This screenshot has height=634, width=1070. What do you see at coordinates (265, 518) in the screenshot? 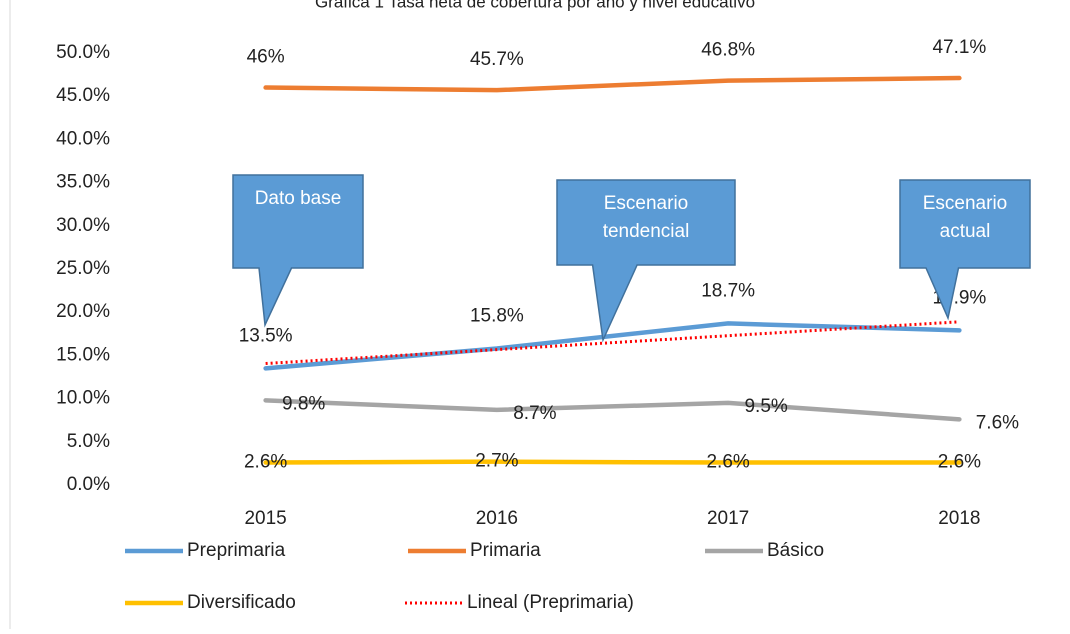
I see `x-tick-label: 2015` at bounding box center [265, 518].